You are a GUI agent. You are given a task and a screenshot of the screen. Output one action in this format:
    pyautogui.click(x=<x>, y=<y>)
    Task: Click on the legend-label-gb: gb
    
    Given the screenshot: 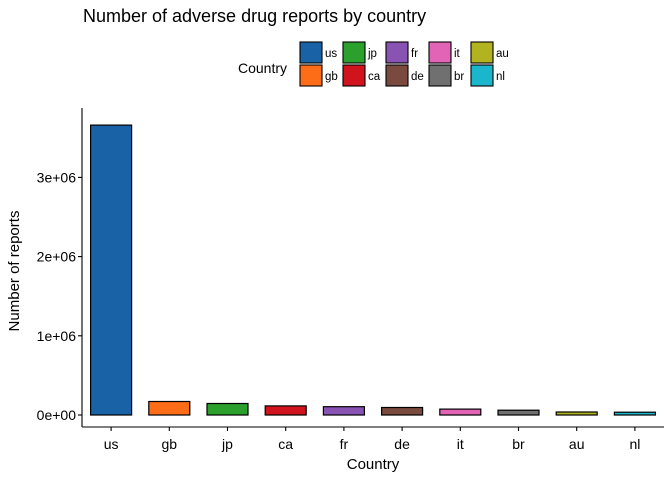 What is the action you would take?
    pyautogui.click(x=331, y=77)
    